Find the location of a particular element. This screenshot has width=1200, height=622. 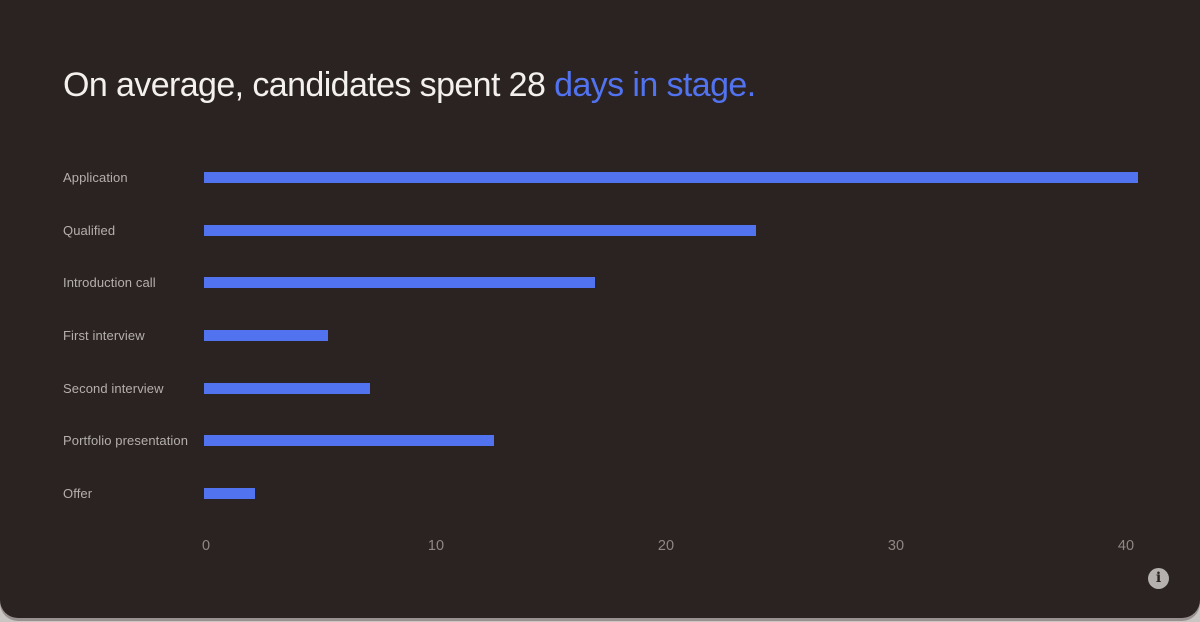

x-axis-tick: 30 is located at coordinates (896, 546).